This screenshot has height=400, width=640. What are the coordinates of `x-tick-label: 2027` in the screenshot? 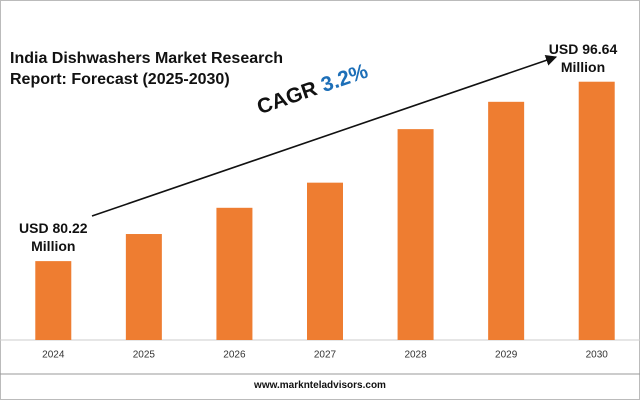 It's located at (325, 355).